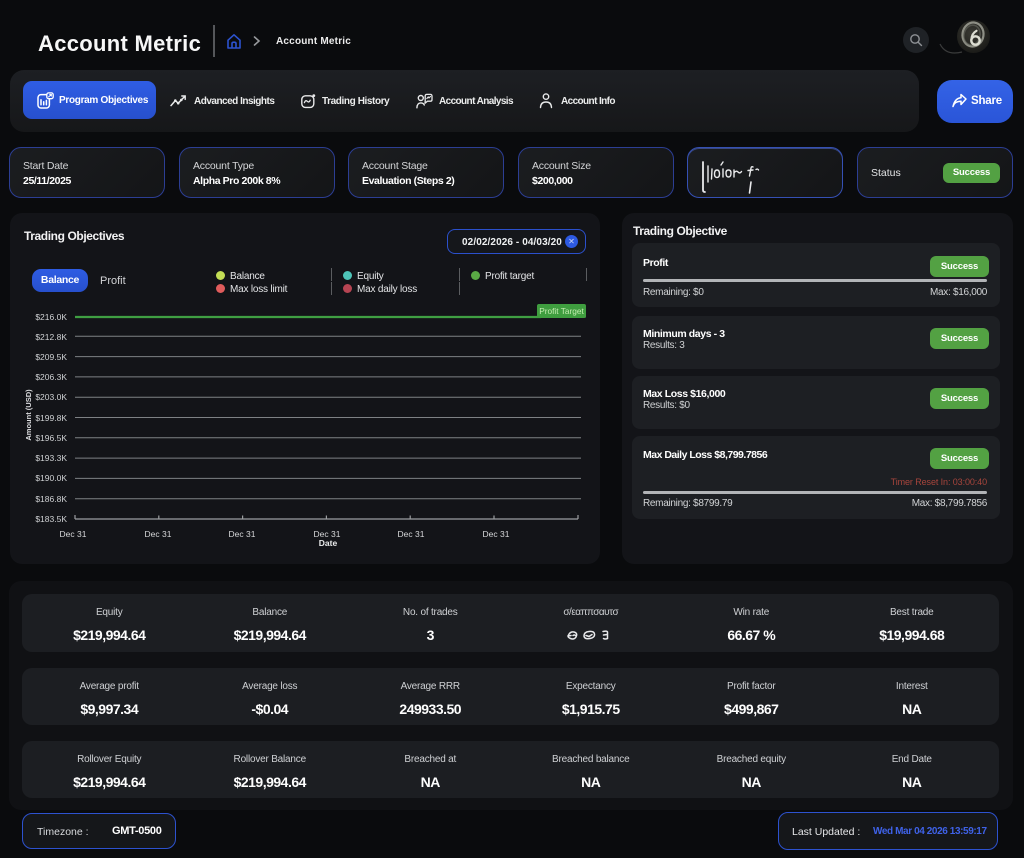  Describe the element at coordinates (51, 478) in the screenshot. I see `svg-text: $190.0K` at that location.